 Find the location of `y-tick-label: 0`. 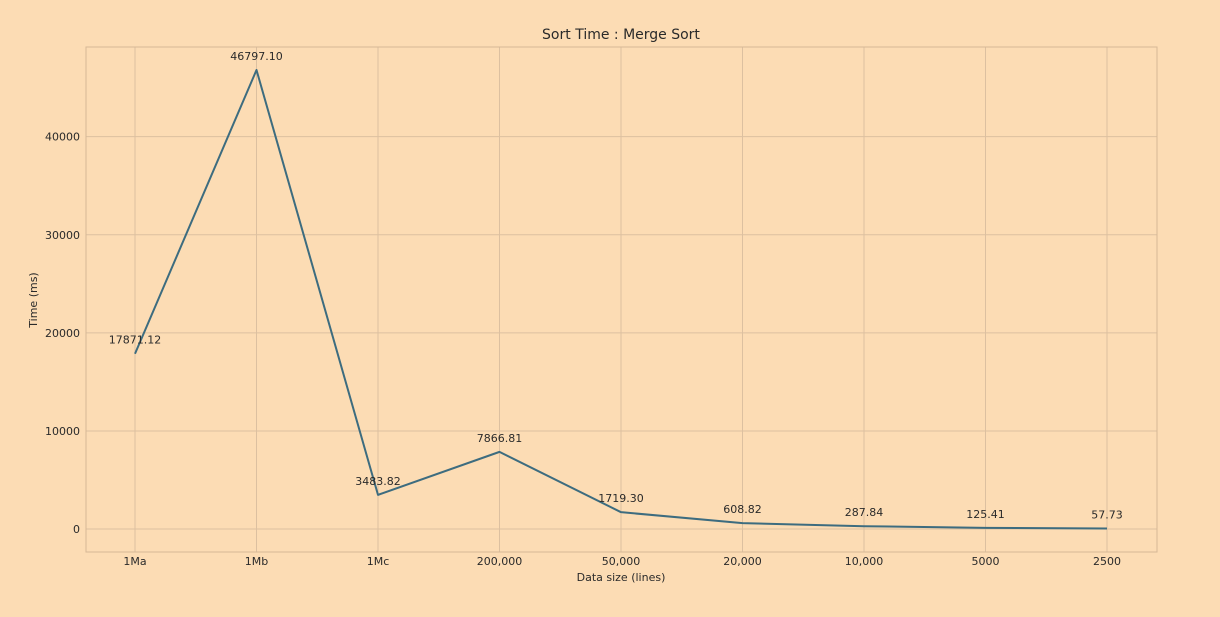

y-tick-label: 0 is located at coordinates (76, 529).